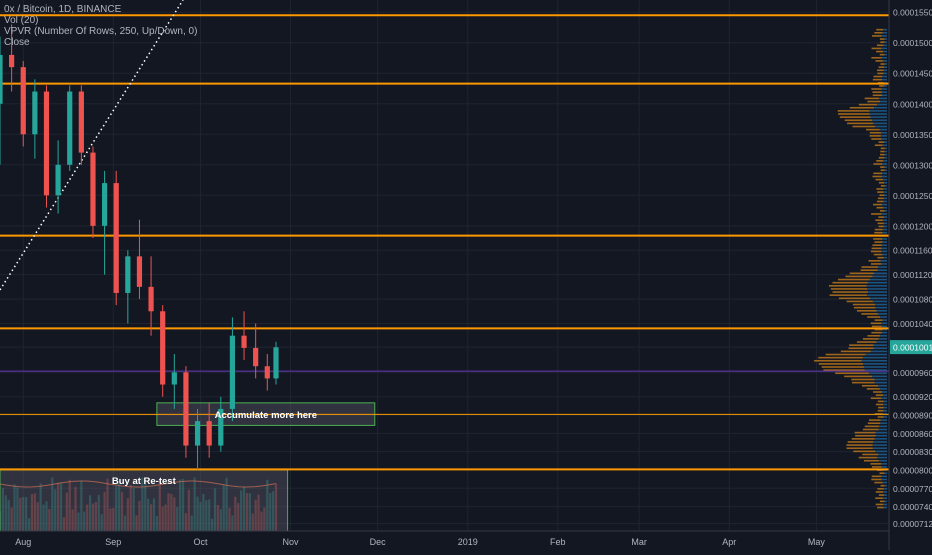 Image resolution: width=932 pixels, height=555 pixels. What do you see at coordinates (188, 467) in the screenshot?
I see `zones` at bounding box center [188, 467].